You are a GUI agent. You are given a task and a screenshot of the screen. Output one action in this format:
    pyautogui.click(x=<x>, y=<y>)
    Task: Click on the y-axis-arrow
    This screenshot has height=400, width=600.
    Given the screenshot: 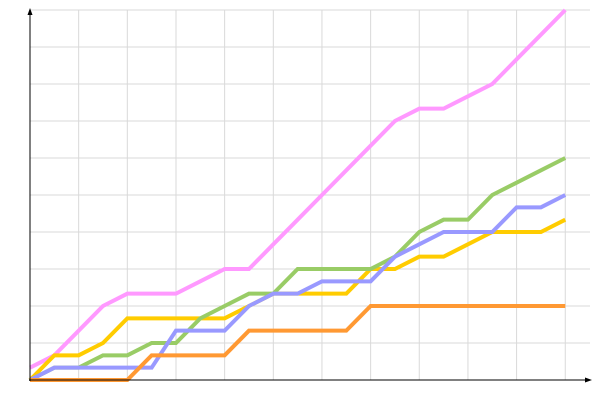 What is the action you would take?
    pyautogui.click(x=30, y=11)
    